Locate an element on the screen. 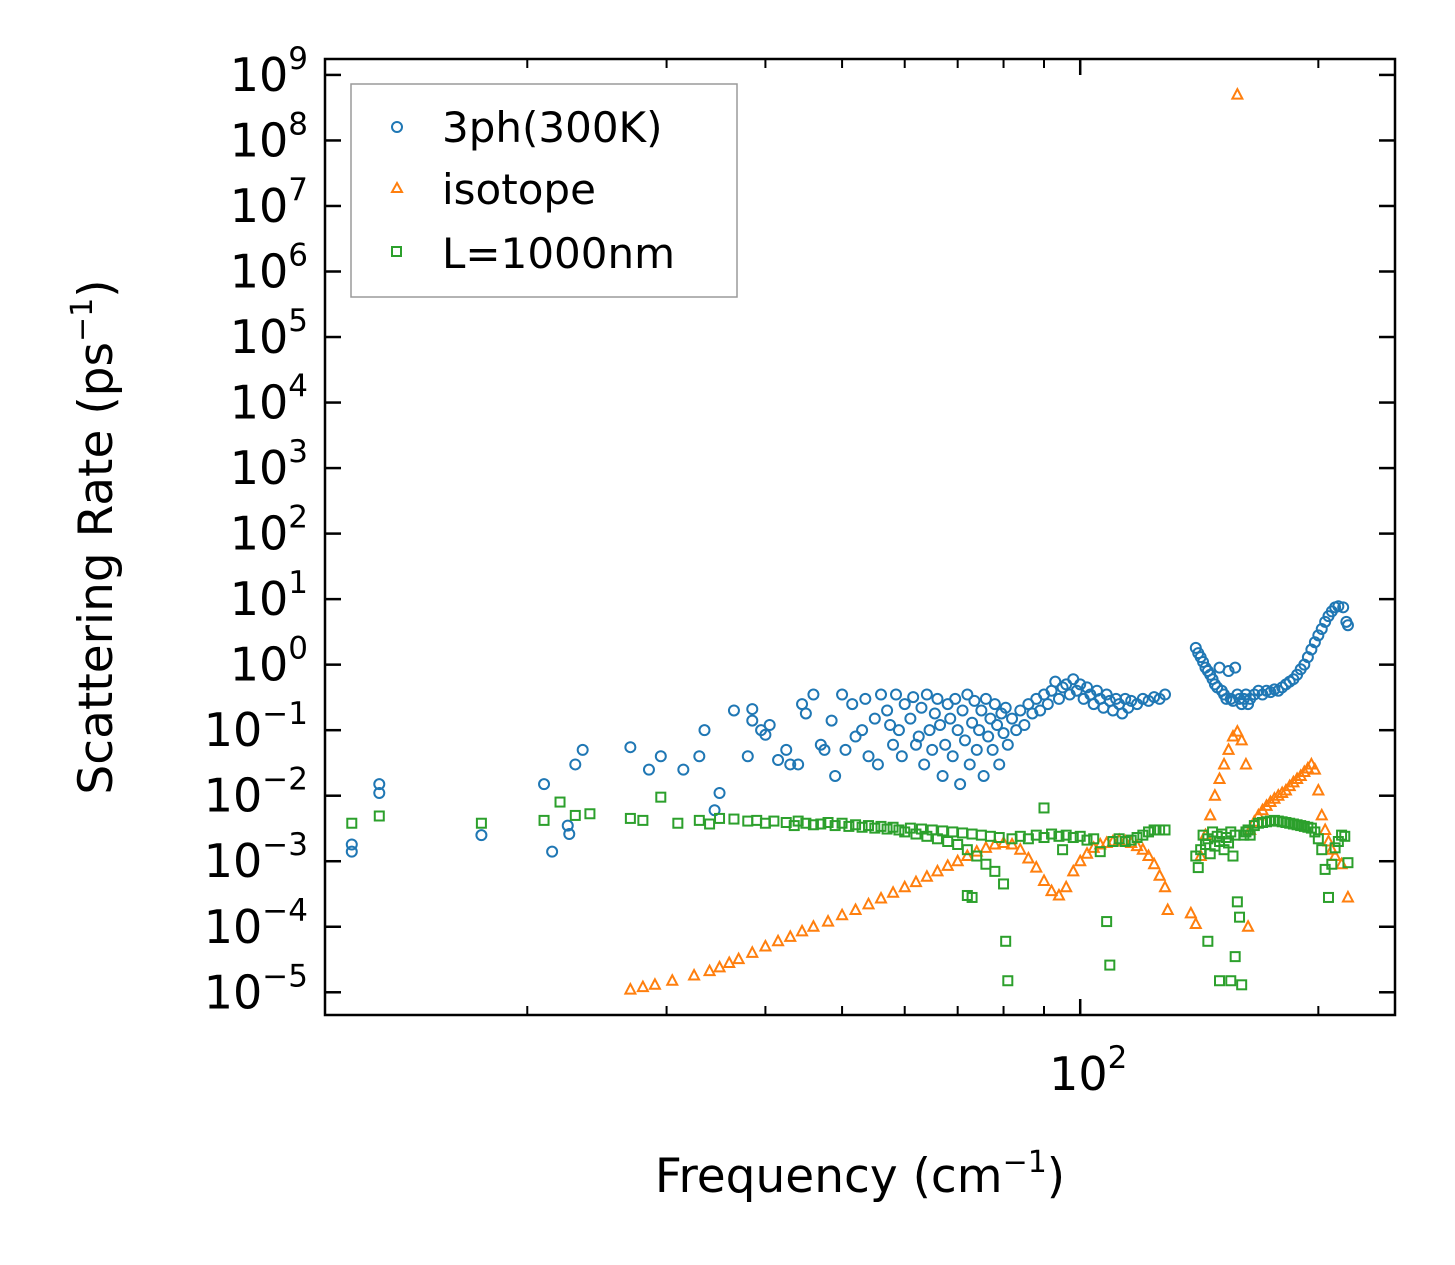 This screenshot has height=1265, width=1455. y-tick-label: 10⁴ is located at coordinates (269, 399).